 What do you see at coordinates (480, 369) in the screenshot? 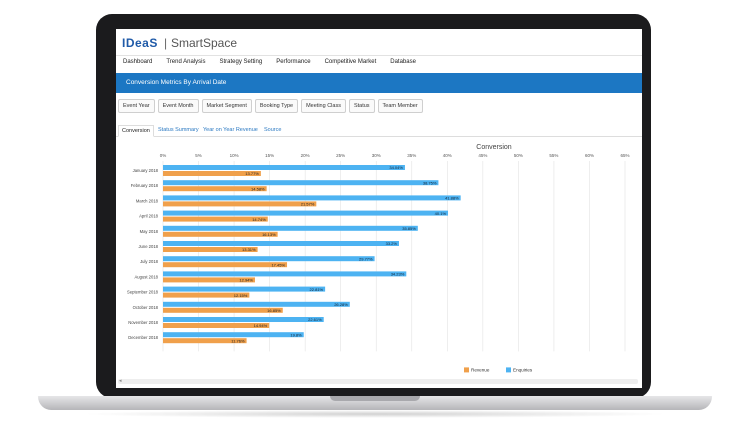
I see `legend-label: Revenue` at bounding box center [480, 369].